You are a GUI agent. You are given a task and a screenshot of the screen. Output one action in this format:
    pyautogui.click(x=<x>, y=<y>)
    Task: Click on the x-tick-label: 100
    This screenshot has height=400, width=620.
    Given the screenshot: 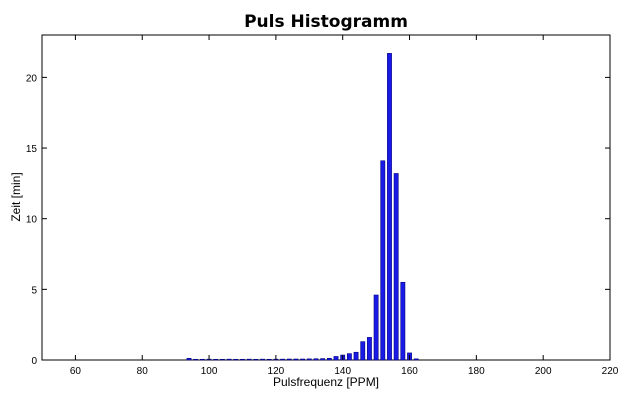 What is the action you would take?
    pyautogui.click(x=209, y=371)
    